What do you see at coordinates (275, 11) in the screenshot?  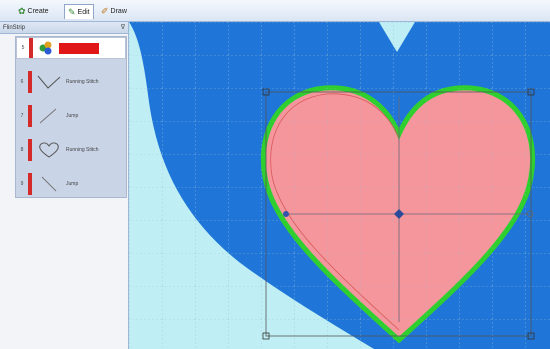 I see `top-toolbar: ✿ Create ✎ Edit ✐ Draw` at bounding box center [275, 11].